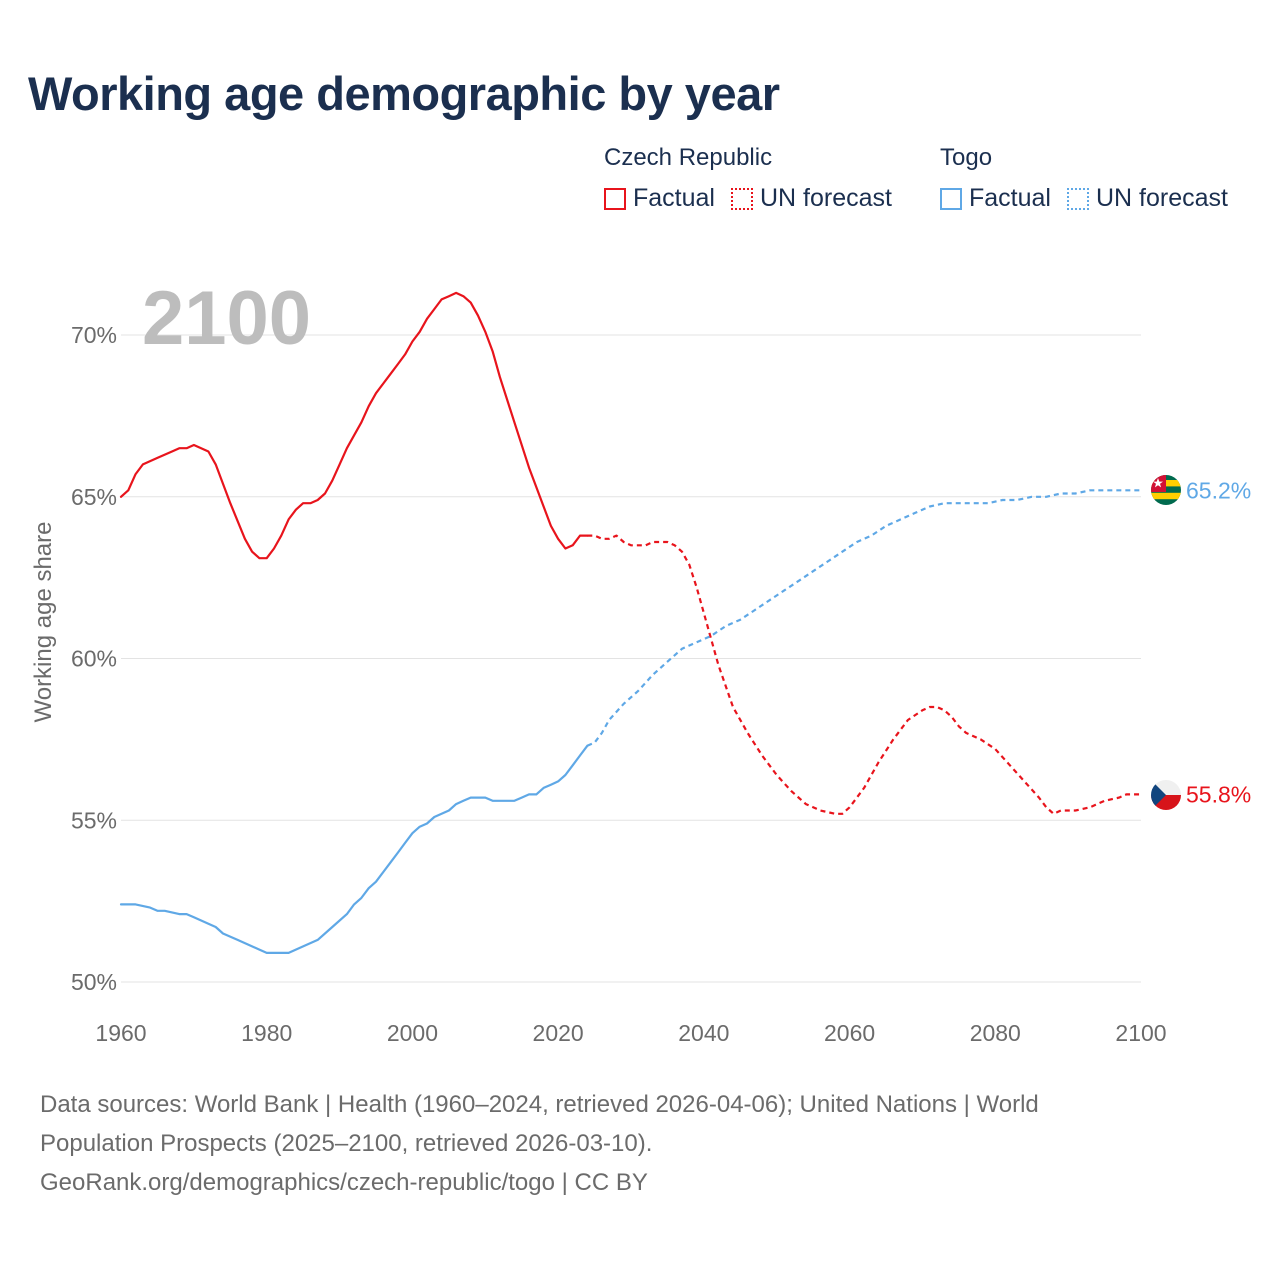 The height and width of the screenshot is (1280, 1280). I want to click on series-line-czech-republic-forecast, so click(864, 674).